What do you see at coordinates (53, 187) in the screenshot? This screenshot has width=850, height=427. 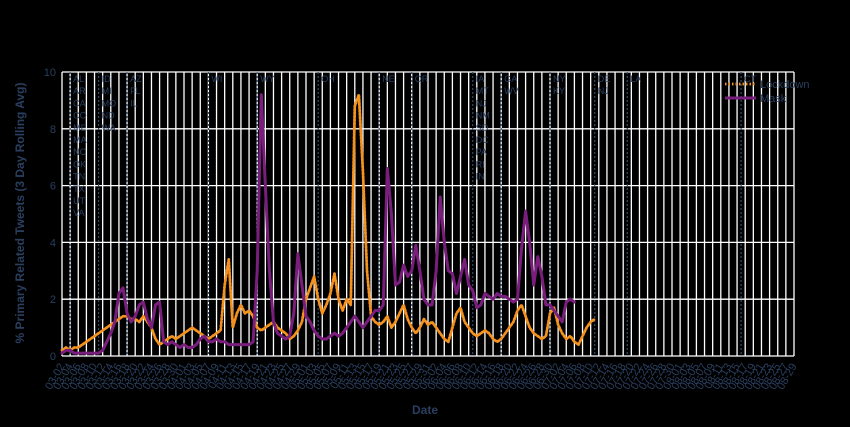 I see `y-tick-label: 6` at bounding box center [53, 187].